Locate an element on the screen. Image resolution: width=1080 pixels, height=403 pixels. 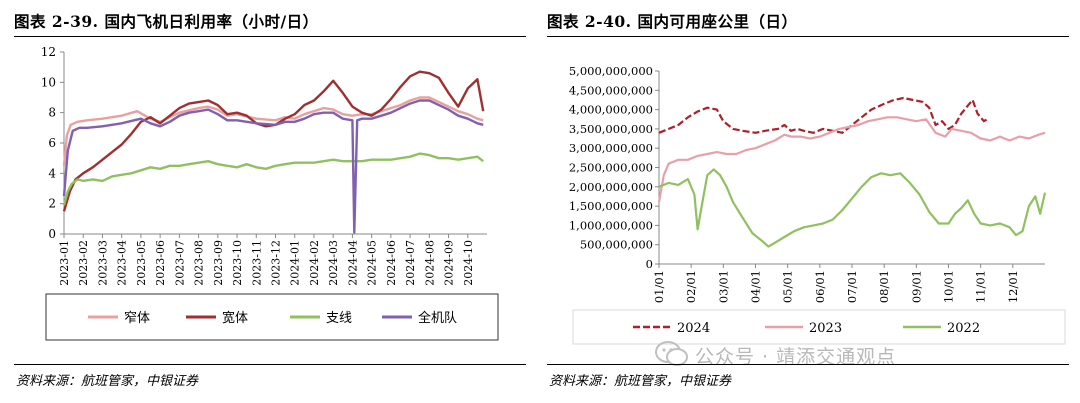
x-tick-label: 2024-05 is located at coordinates (372, 263).